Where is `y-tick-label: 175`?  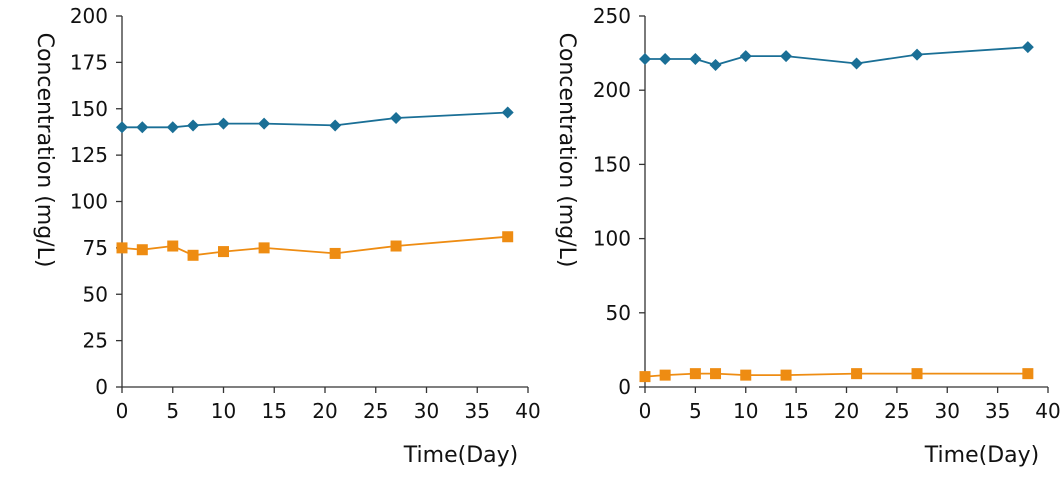 y-tick-label: 175 is located at coordinates (89, 62).